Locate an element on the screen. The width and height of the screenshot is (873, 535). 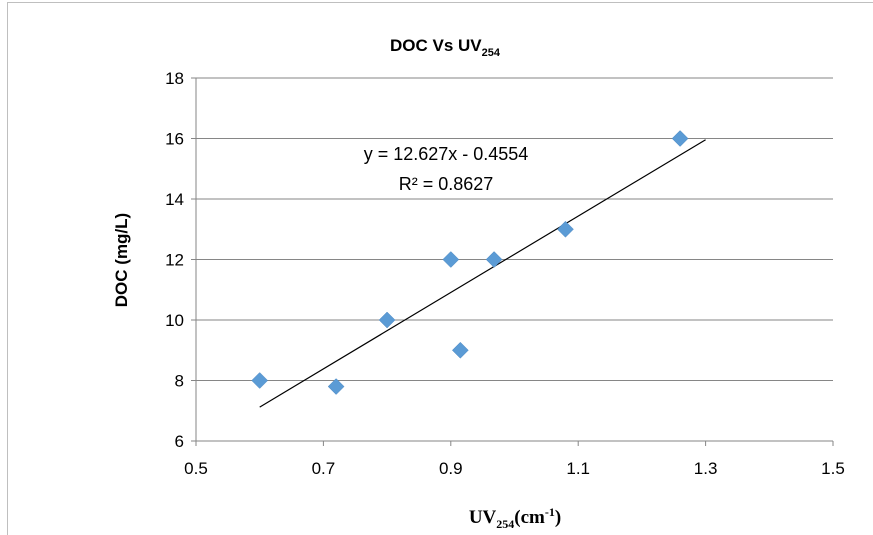
y-tick-label-10: 10 is located at coordinates (174, 320).